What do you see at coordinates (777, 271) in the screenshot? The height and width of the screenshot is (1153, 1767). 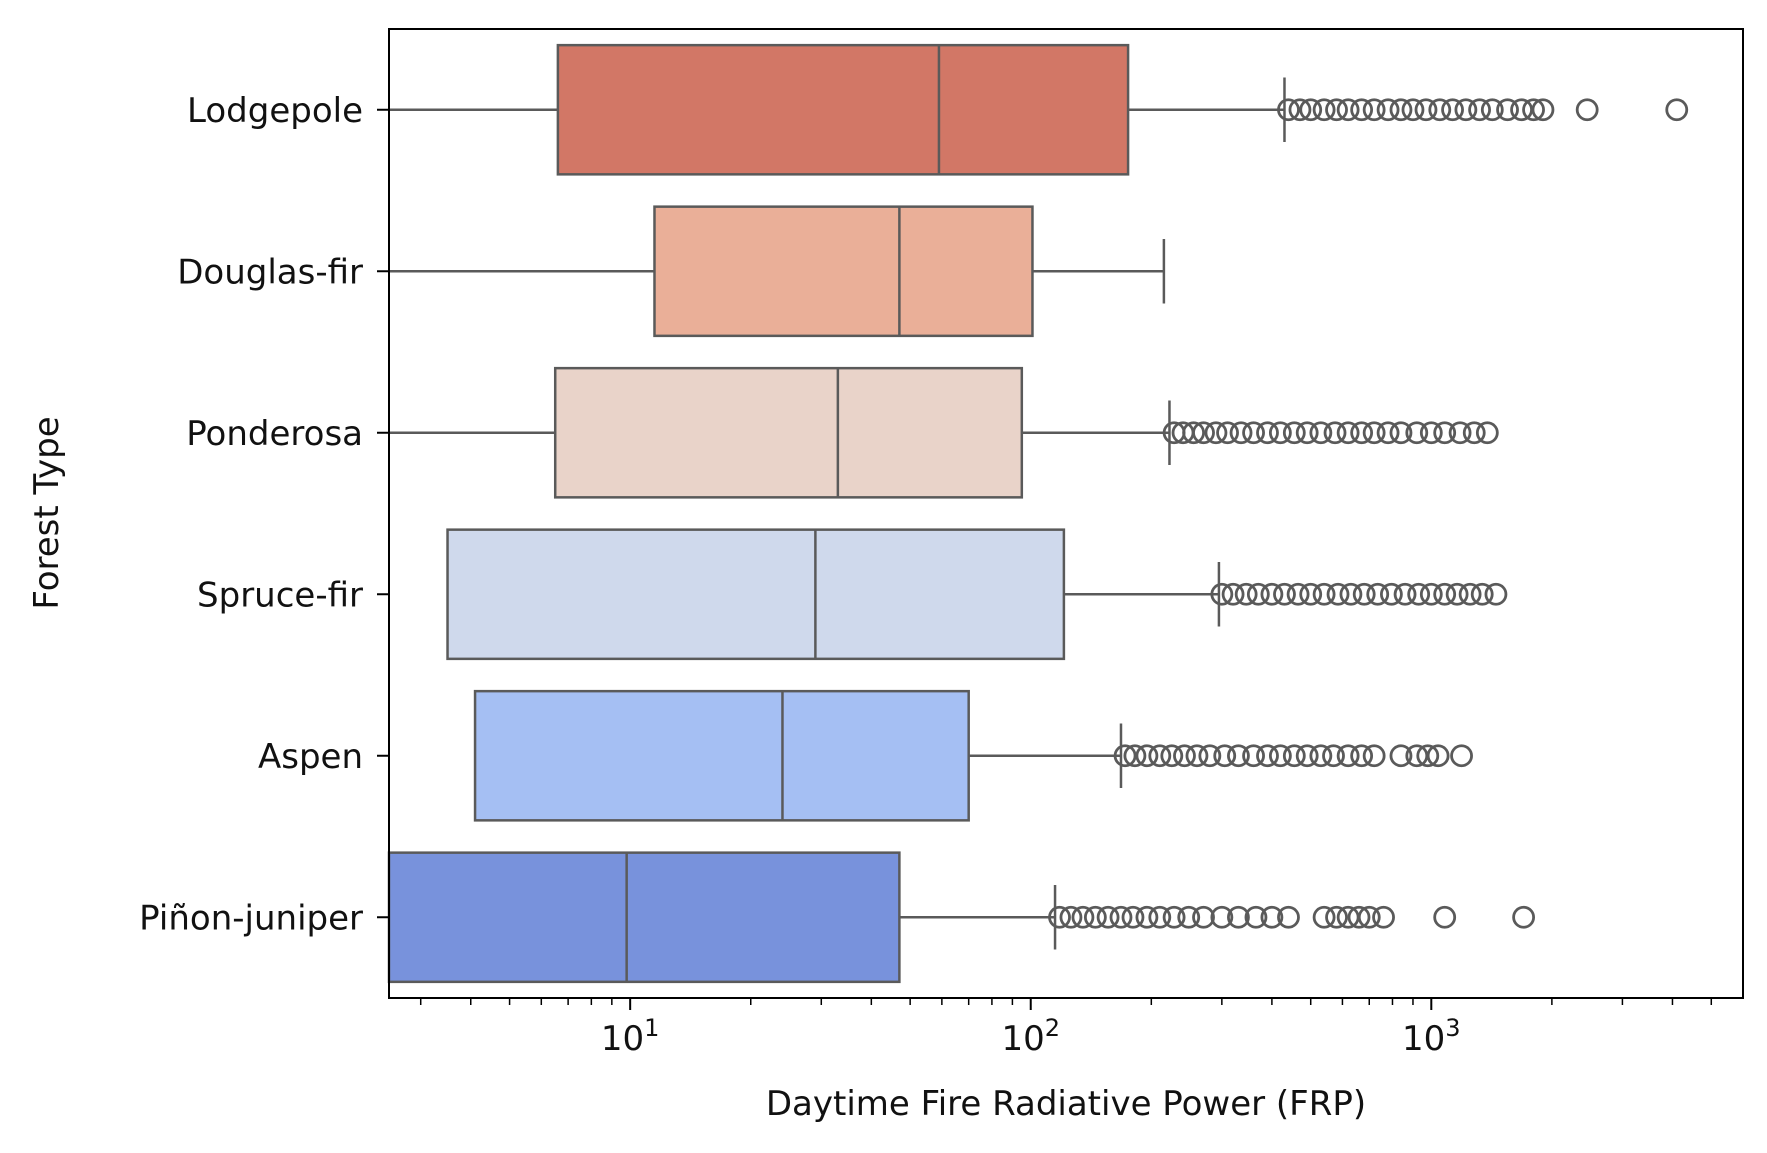 I see `box-group-douglas-fir` at bounding box center [777, 271].